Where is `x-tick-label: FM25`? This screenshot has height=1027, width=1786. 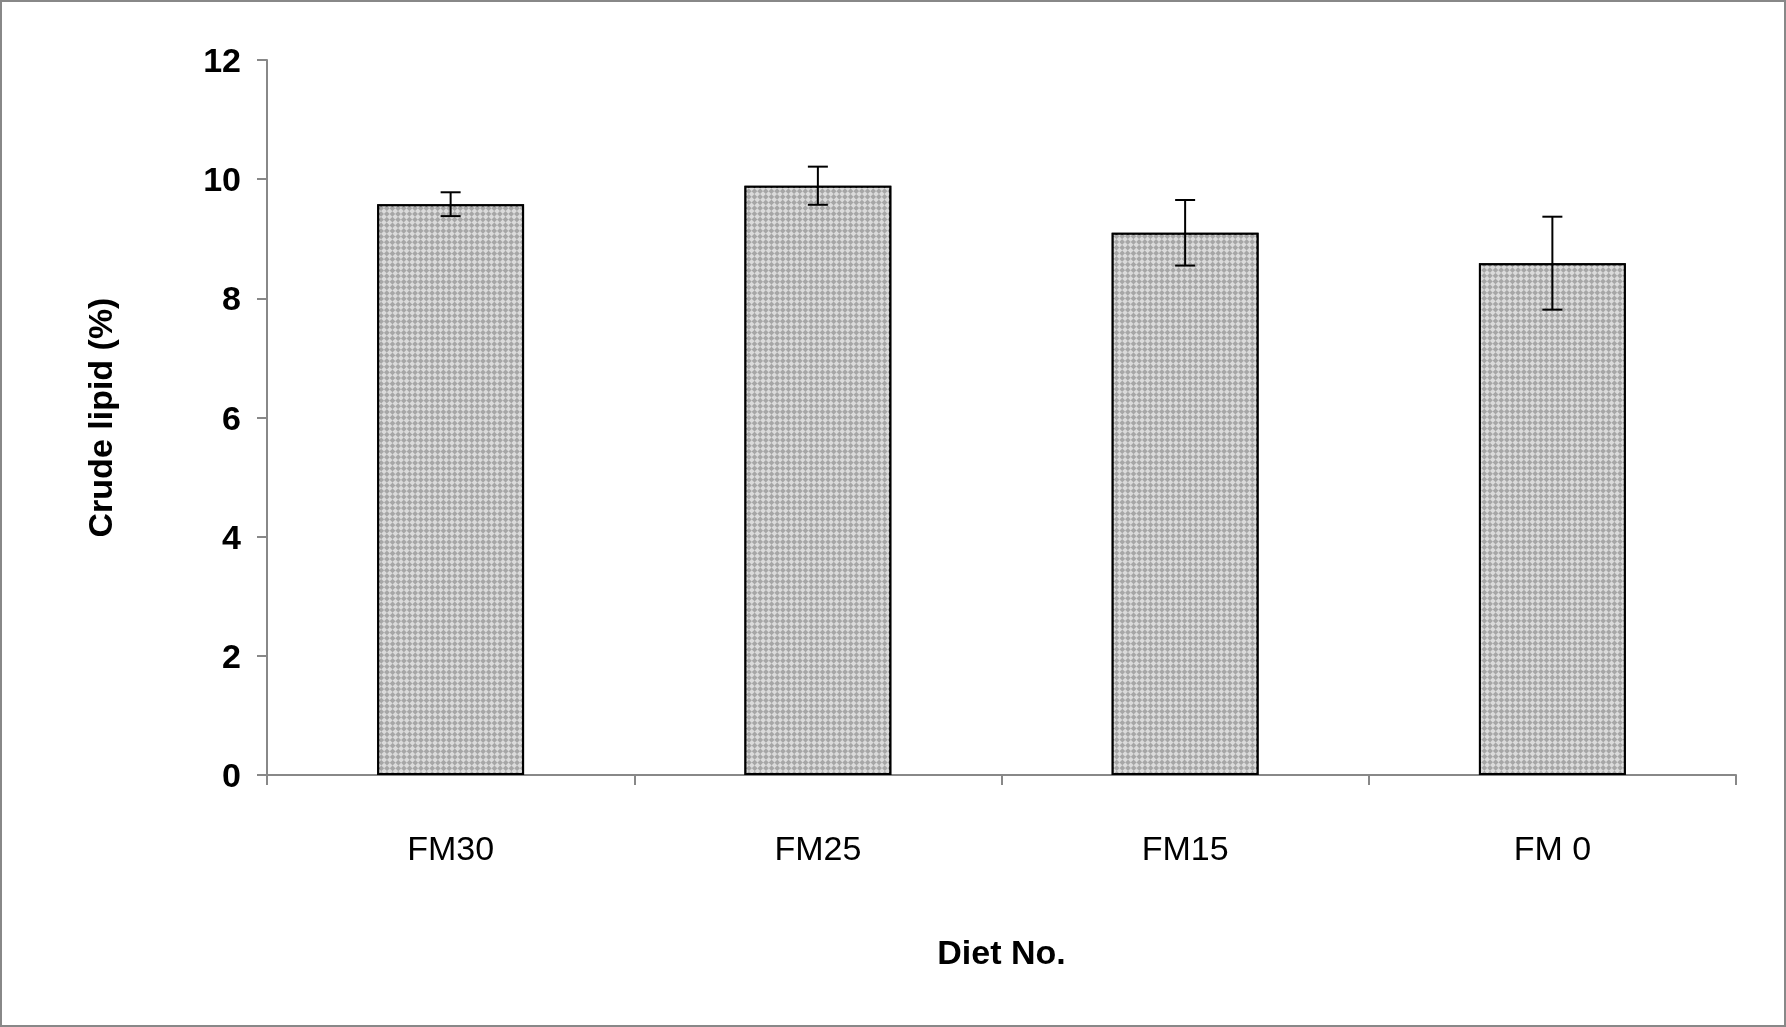
x-tick-label: FM25 is located at coordinates (818, 848).